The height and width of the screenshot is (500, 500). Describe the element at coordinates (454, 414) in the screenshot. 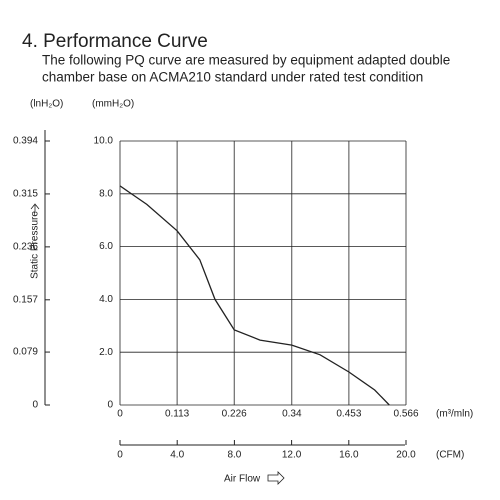

I see `x-unit: (m³/mln)` at that location.